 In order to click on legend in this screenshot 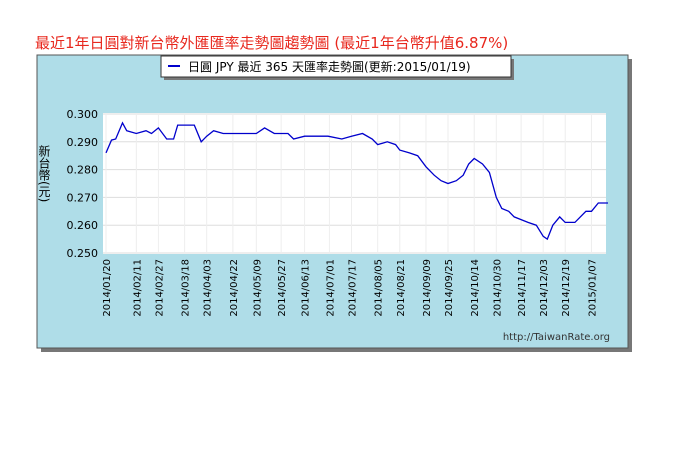, I will do `click(336, 66)`.